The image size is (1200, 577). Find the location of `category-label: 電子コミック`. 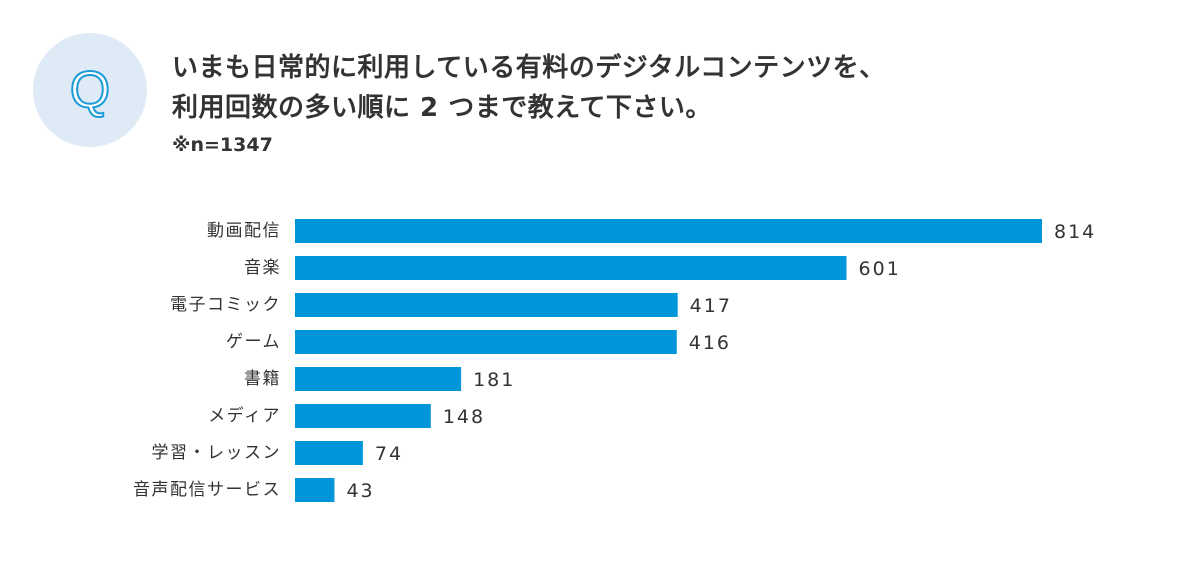

category-label: 電子コミック is located at coordinates (225, 305).